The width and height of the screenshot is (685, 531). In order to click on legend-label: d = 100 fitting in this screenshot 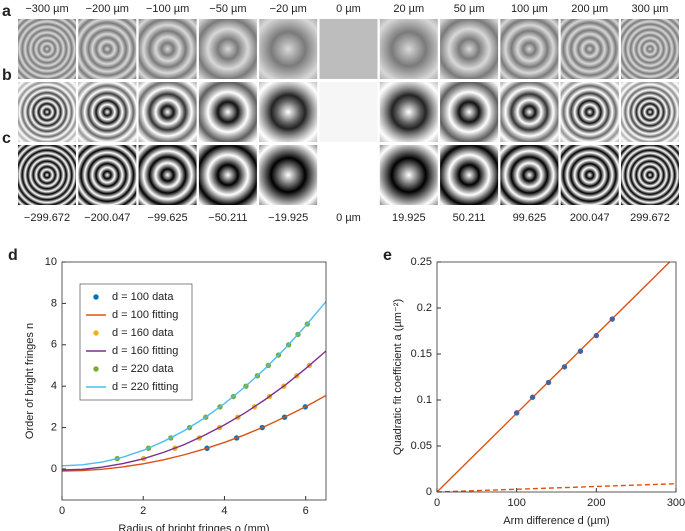, I will do `click(145, 315)`.